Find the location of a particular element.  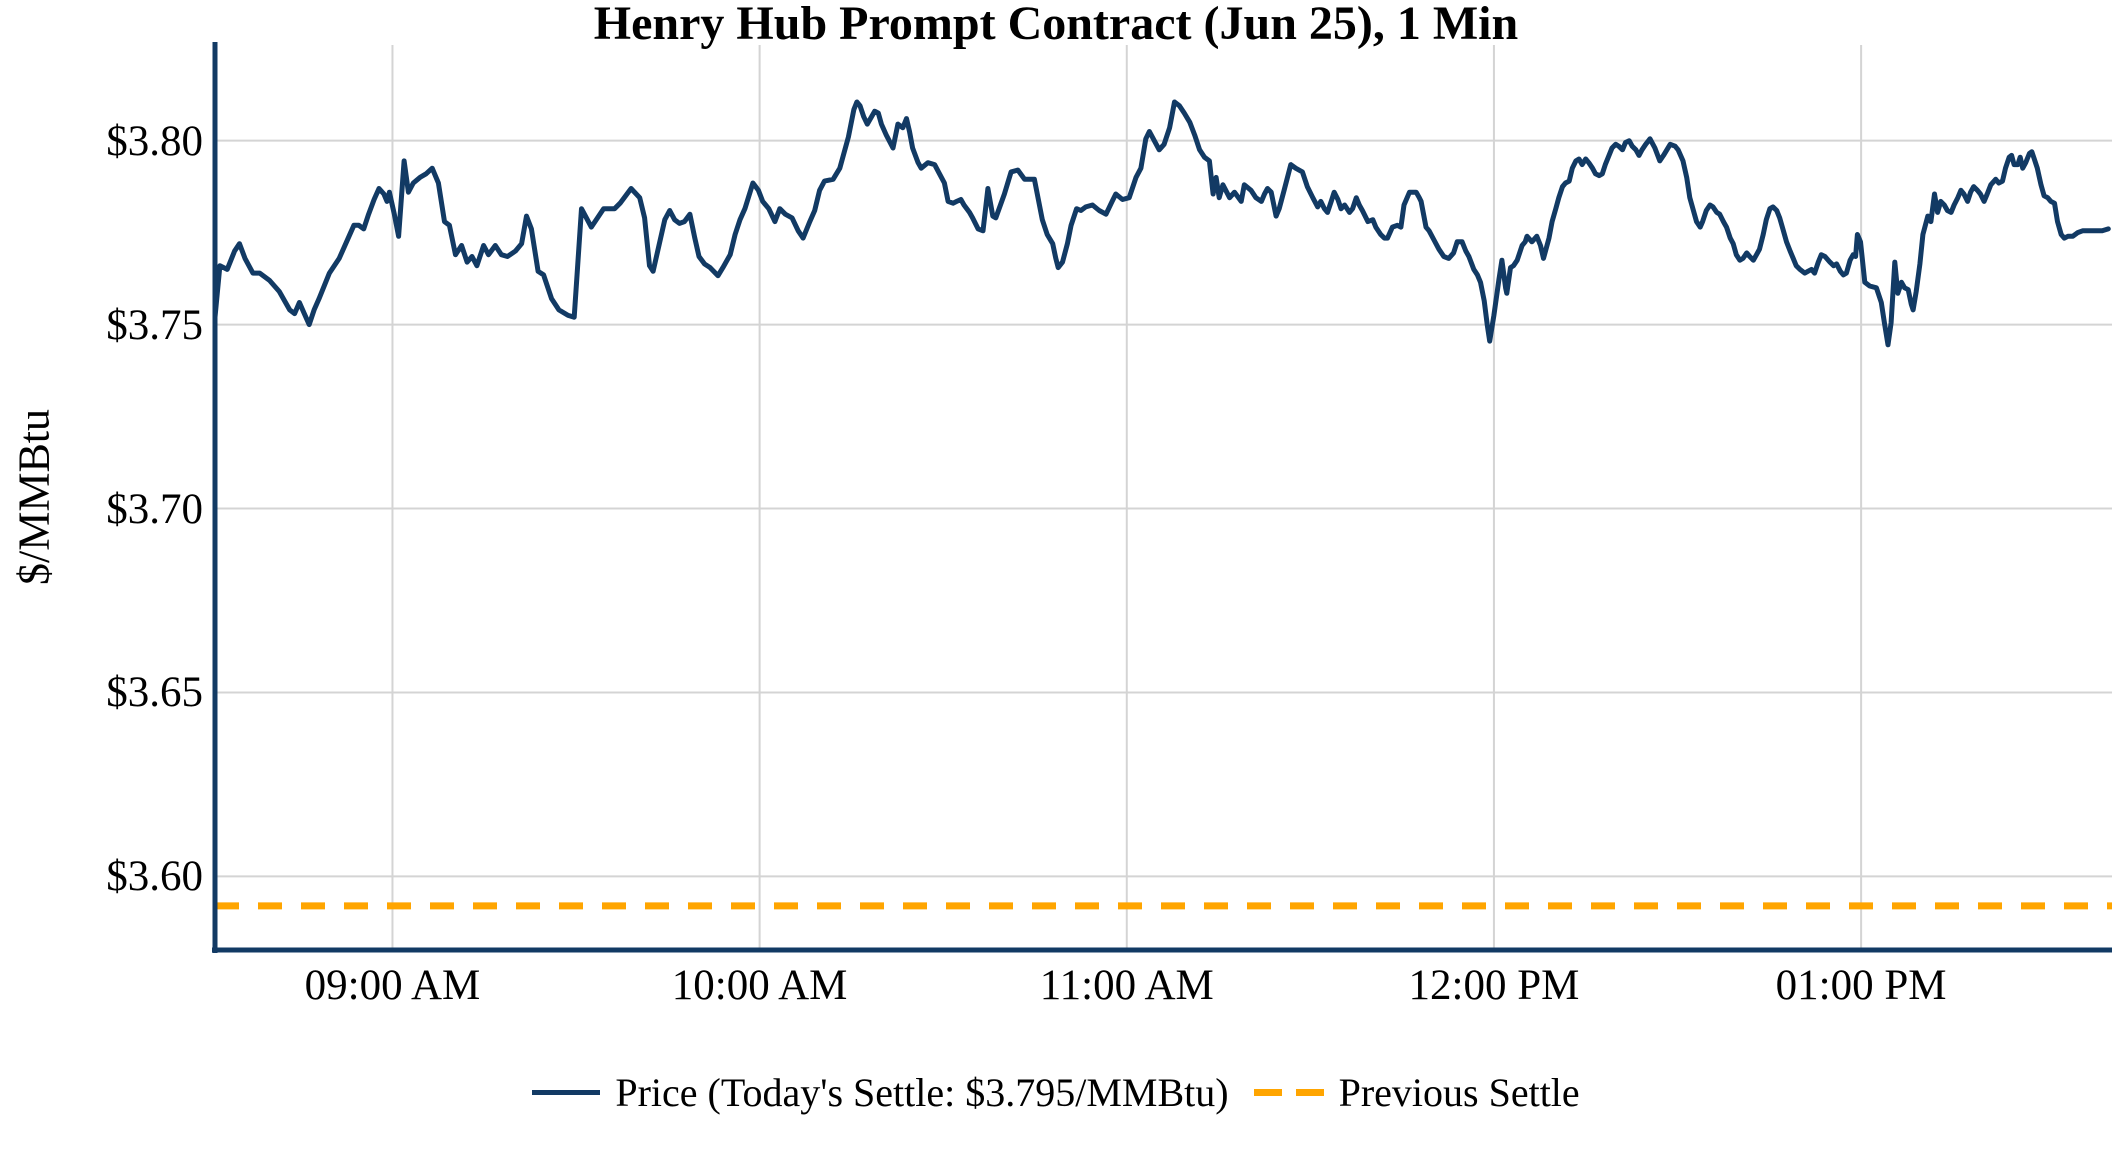

price-legend-label: Price (Today's Settle: $3.795/MMBtu) is located at coordinates (922, 1092).